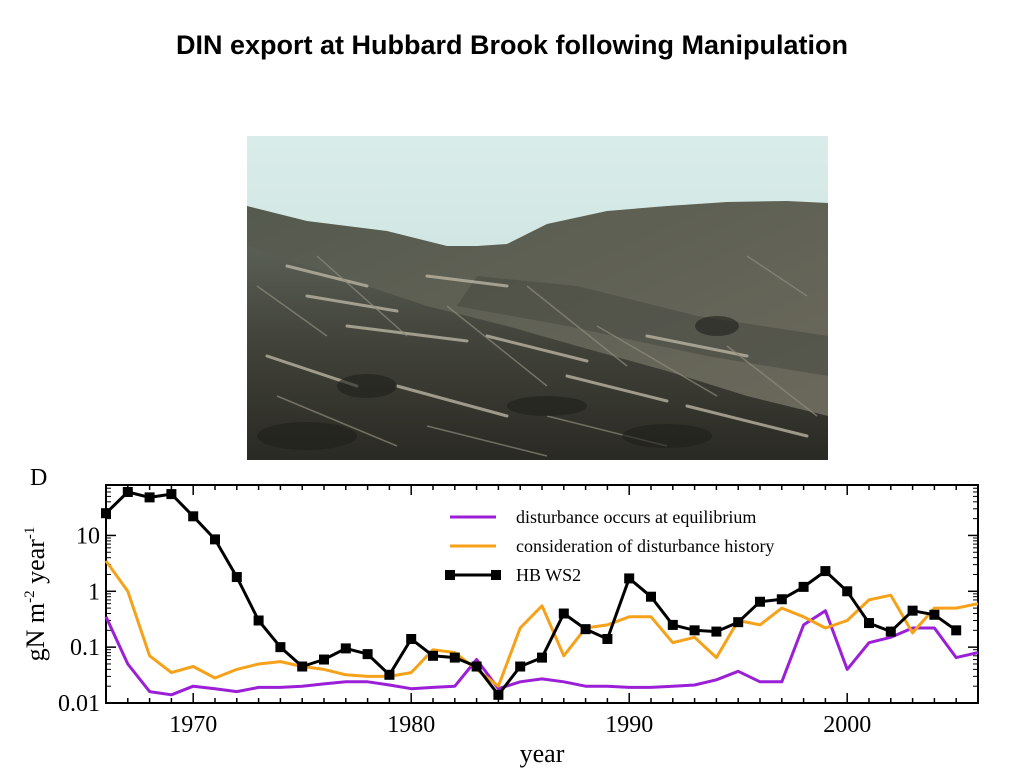 The width and height of the screenshot is (1024, 768). Describe the element at coordinates (411, 725) in the screenshot. I see `x-tick-label: 1980` at that location.